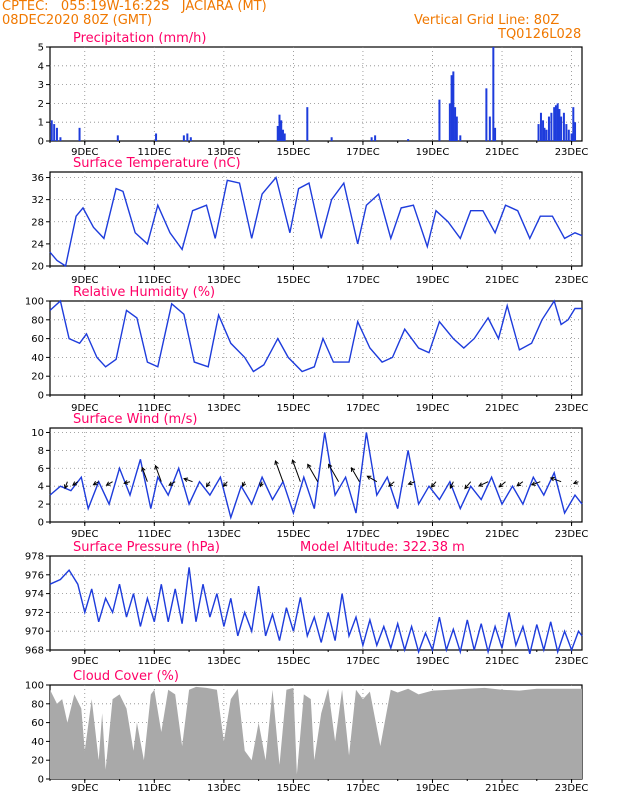 This screenshot has width=618, height=800. I want to click on humidity-ytick-label: 100, so click(34, 302).